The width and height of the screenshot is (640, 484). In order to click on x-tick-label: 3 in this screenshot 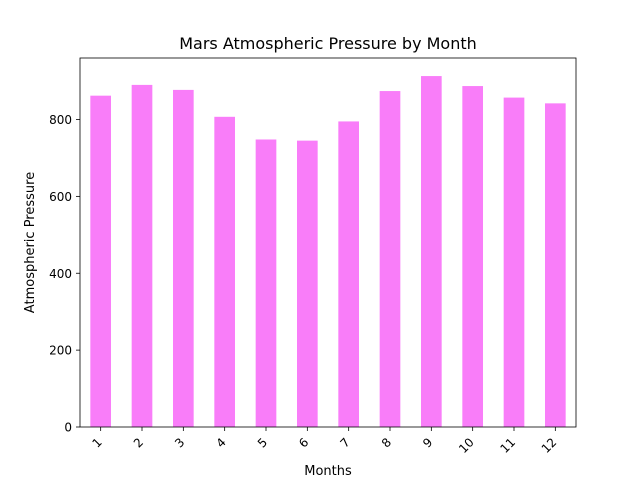, I will do `click(179, 442)`.